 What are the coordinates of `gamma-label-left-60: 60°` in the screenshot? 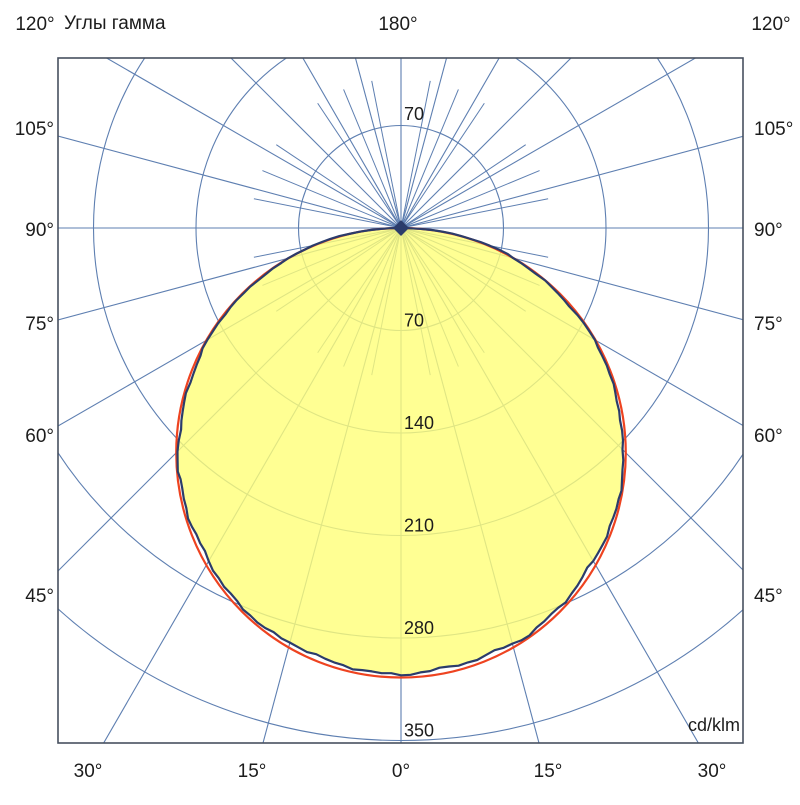 It's located at (39, 436).